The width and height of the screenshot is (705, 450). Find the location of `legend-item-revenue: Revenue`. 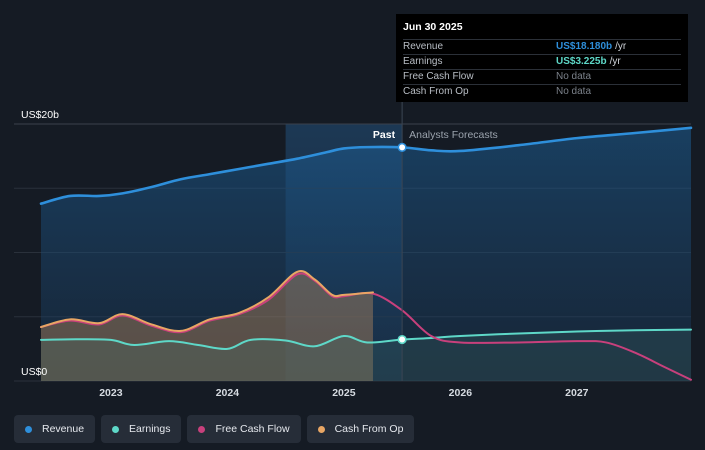

legend-item-revenue: Revenue is located at coordinates (55, 429).